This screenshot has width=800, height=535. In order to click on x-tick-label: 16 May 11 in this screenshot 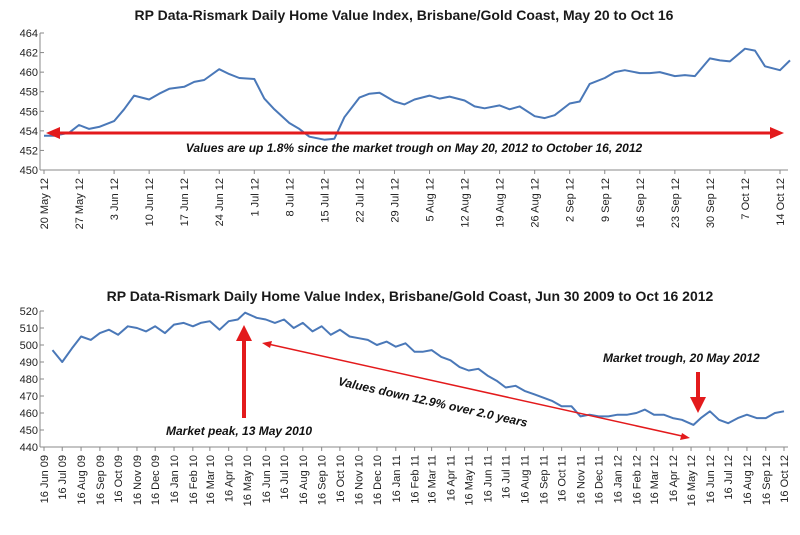, I will do `click(470, 480)`.